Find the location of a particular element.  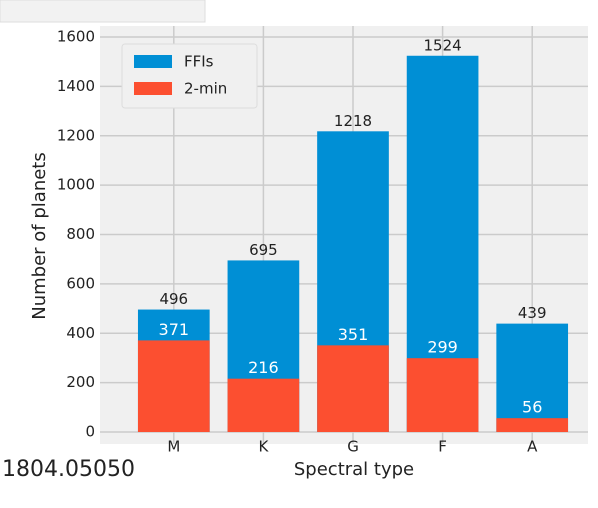

value-label: 371 is located at coordinates (174, 329).